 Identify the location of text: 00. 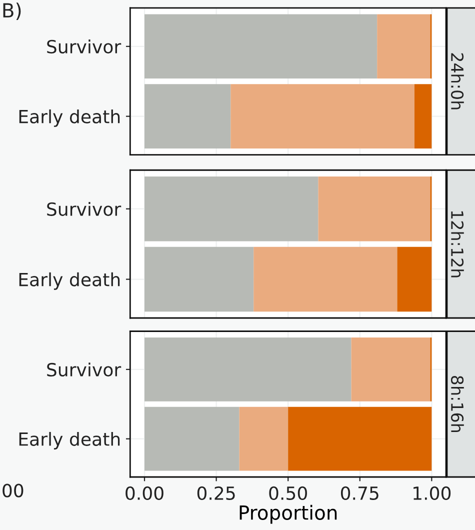
(13, 491).